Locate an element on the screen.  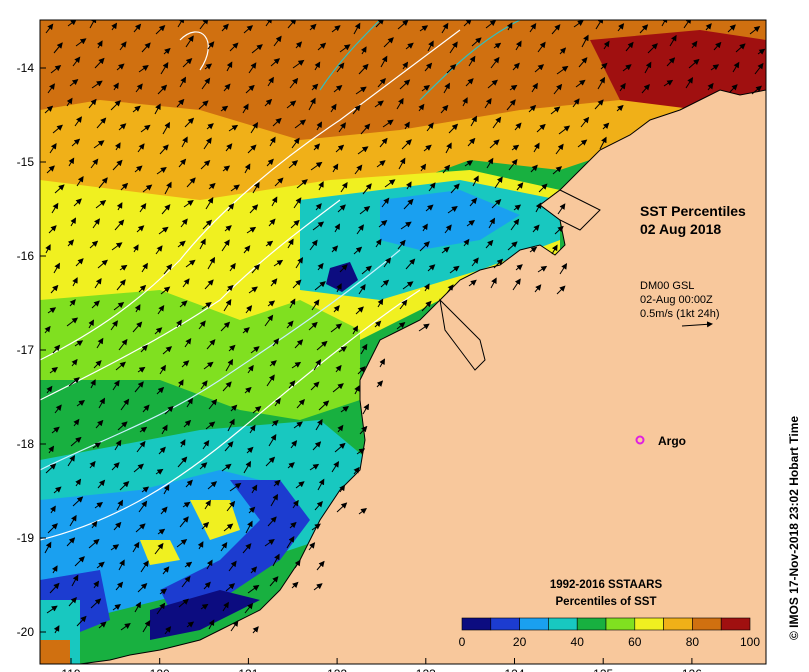
current-legend: DM00 GSL 02-Aug 00:00Z 0.5m/s (1kt 24h) is located at coordinates (679, 304).